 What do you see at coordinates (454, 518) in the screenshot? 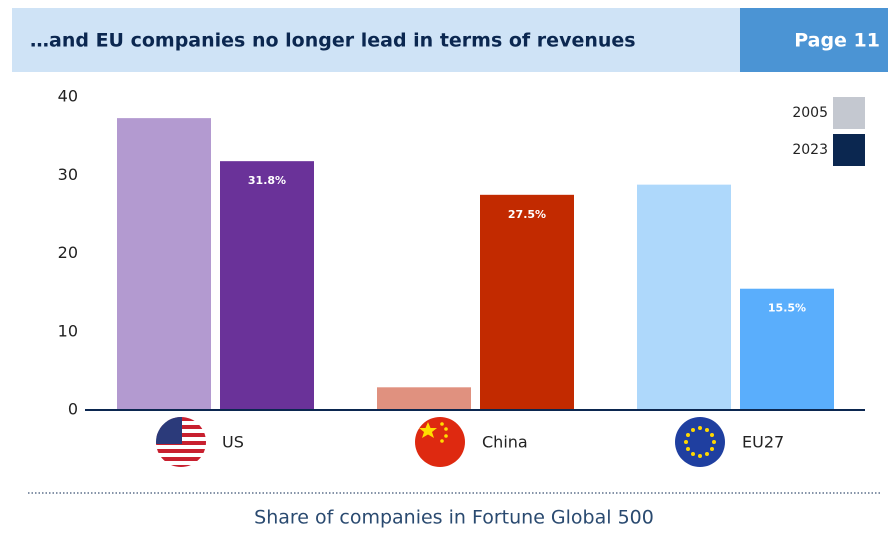
I see `caption: Share of companies in Fortune Global 500` at bounding box center [454, 518].